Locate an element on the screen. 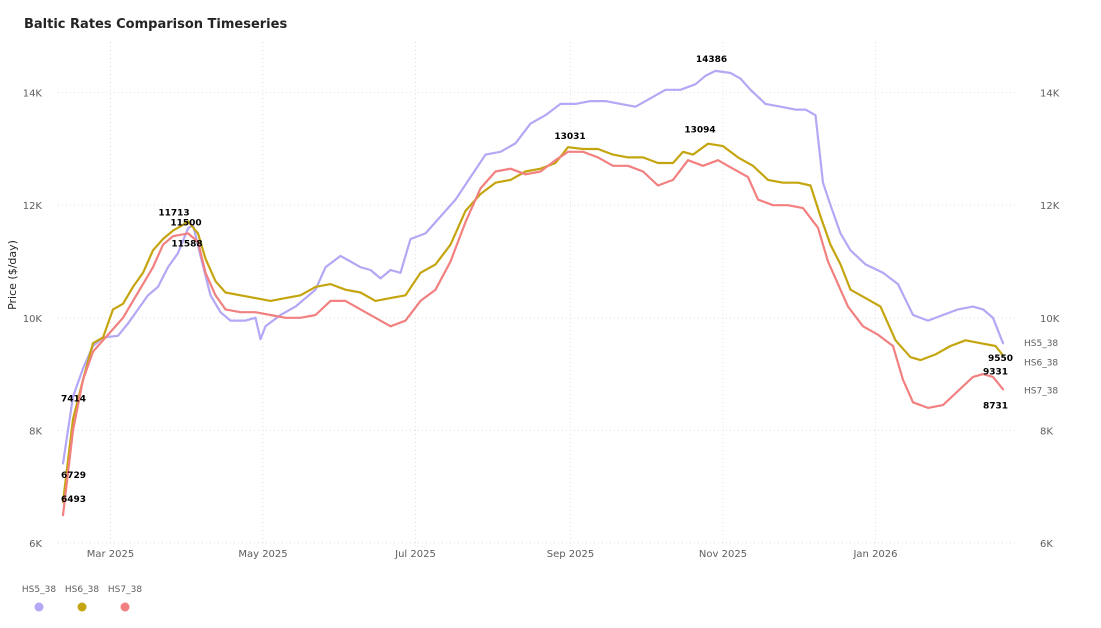 This screenshot has height=628, width=1101. x-tick-label: Jan 2026 is located at coordinates (874, 554).